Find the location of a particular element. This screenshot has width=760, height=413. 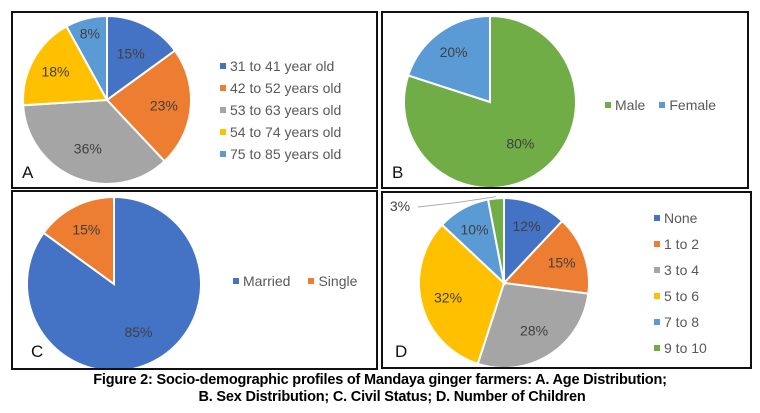

legend-item: 54 to 74 years old is located at coordinates (280, 132).